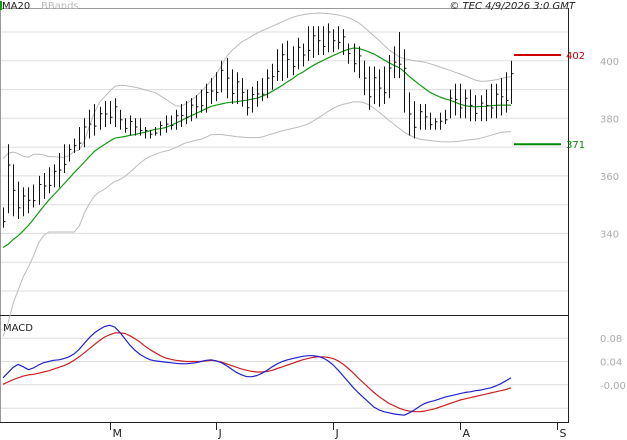 Image resolution: width=627 pixels, height=440 pixels. I want to click on ma20-legend-label: MA20, so click(16, 6).